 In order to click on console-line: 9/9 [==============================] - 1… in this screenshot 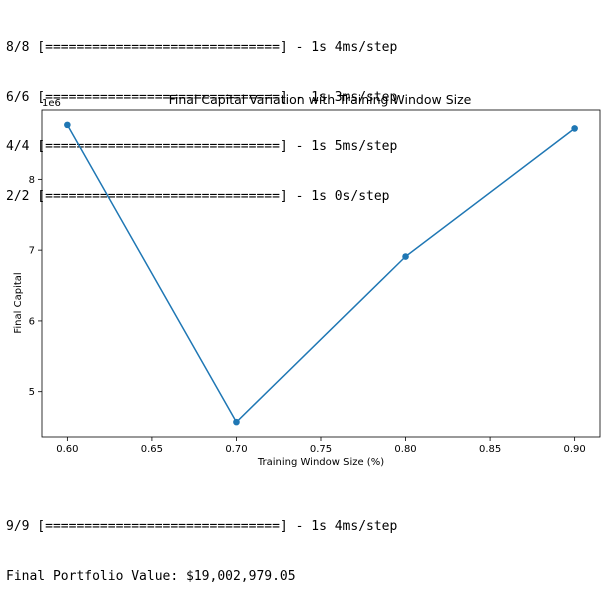, I will do `click(202, 526)`.